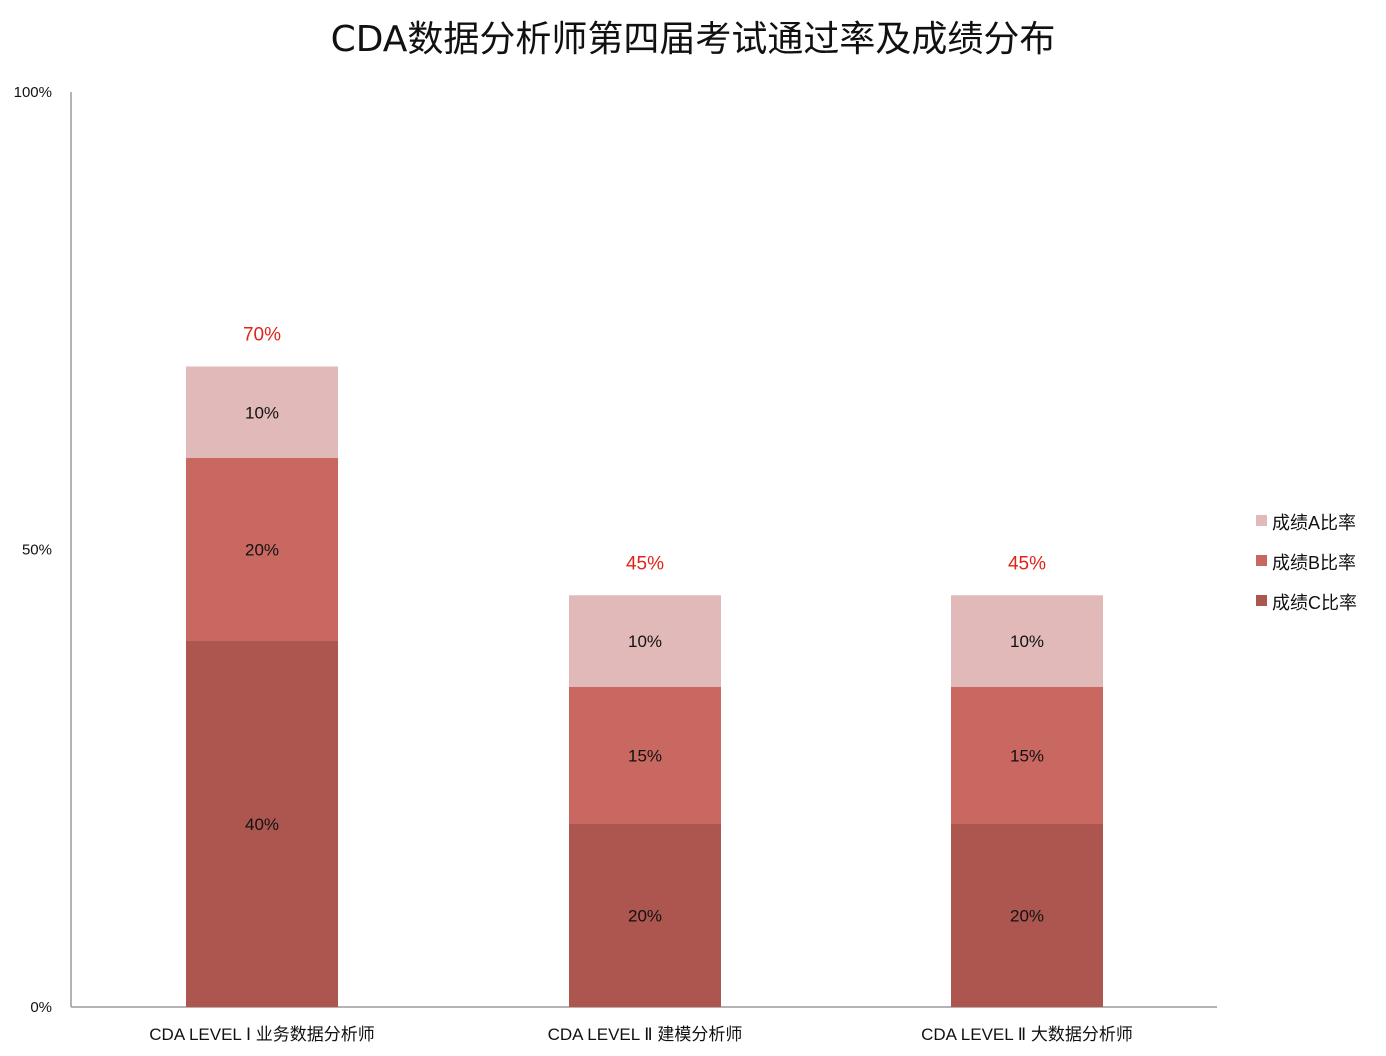  Describe the element at coordinates (1314, 523) in the screenshot. I see `legend-label: 成绩A比率` at that location.